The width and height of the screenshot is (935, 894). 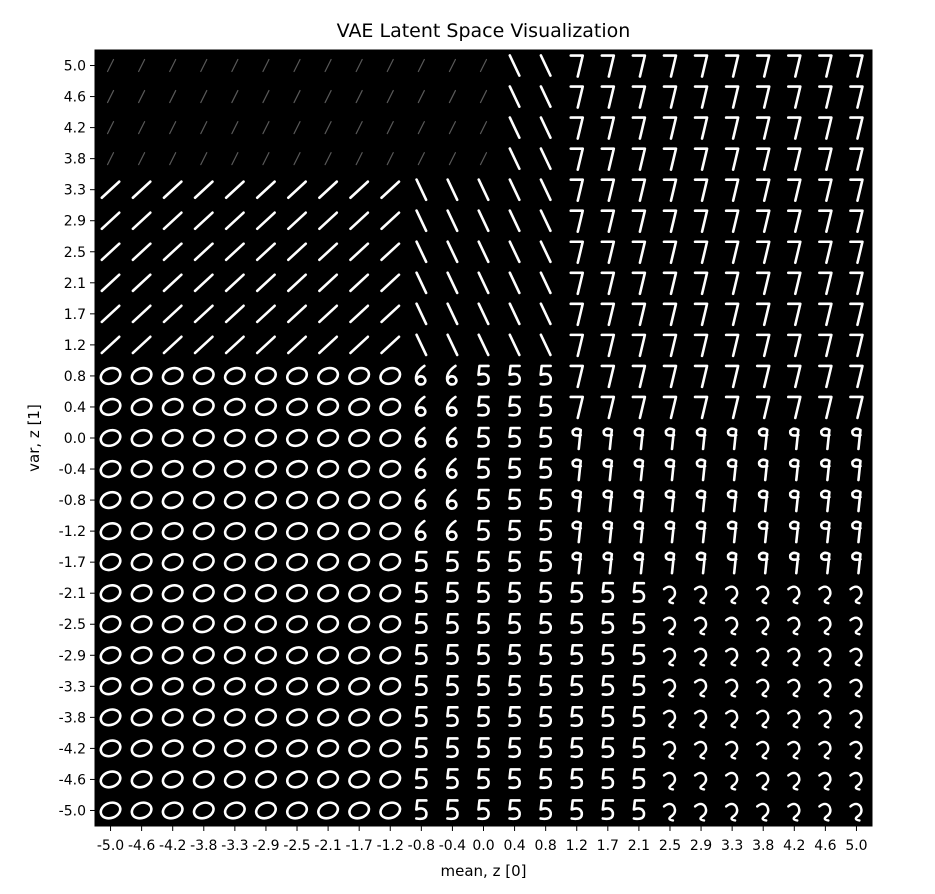 I want to click on y-tick-label: 1.7, so click(x=75, y=315).